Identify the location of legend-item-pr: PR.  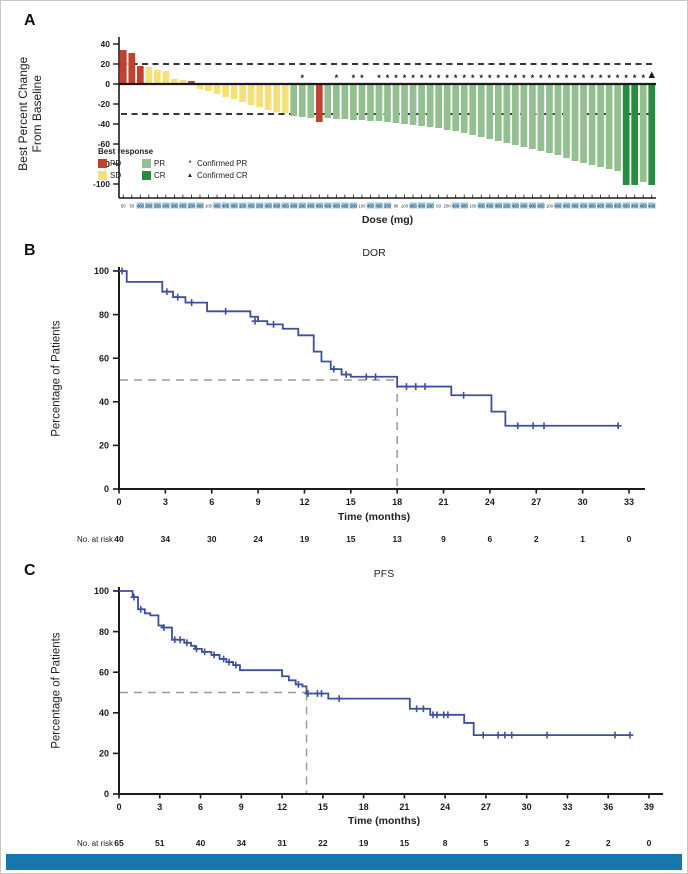
(159, 163).